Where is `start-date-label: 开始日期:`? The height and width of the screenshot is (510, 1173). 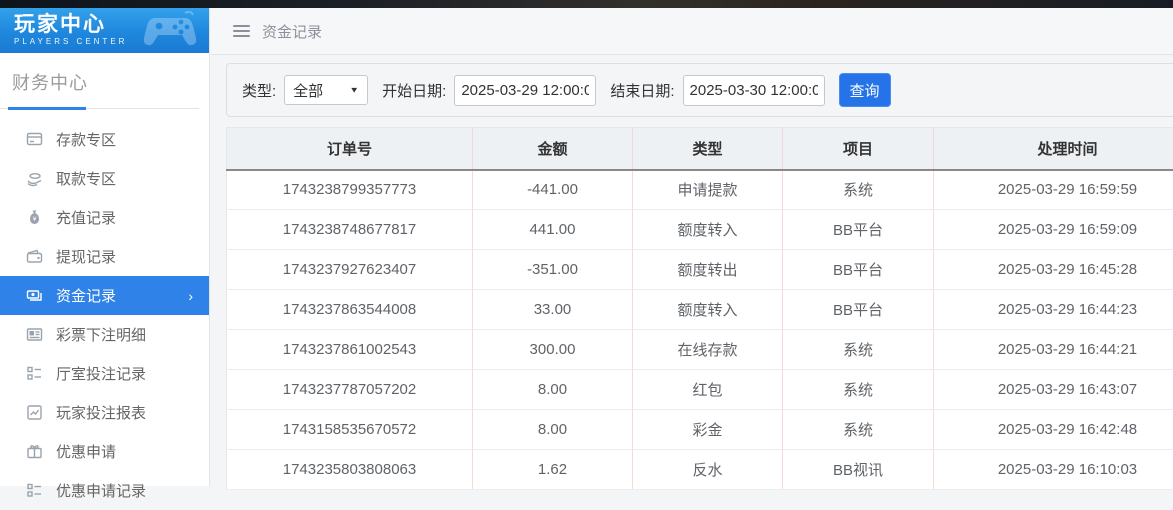
start-date-label: 开始日期: is located at coordinates (414, 90).